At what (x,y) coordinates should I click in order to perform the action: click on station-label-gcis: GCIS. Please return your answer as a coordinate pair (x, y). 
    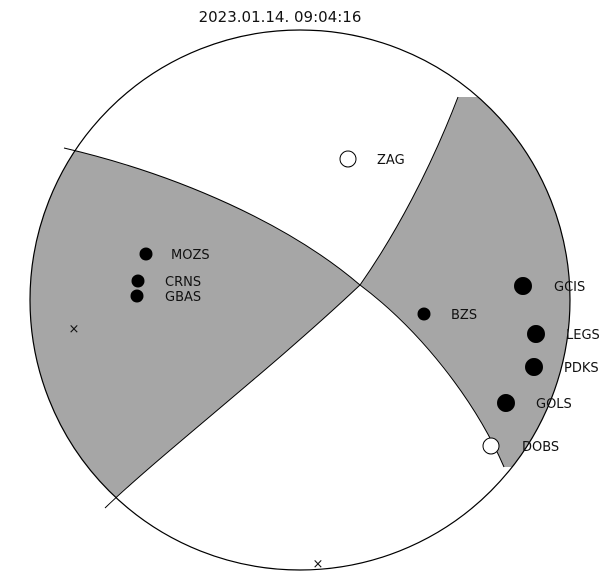
    Looking at the image, I should click on (569, 287).